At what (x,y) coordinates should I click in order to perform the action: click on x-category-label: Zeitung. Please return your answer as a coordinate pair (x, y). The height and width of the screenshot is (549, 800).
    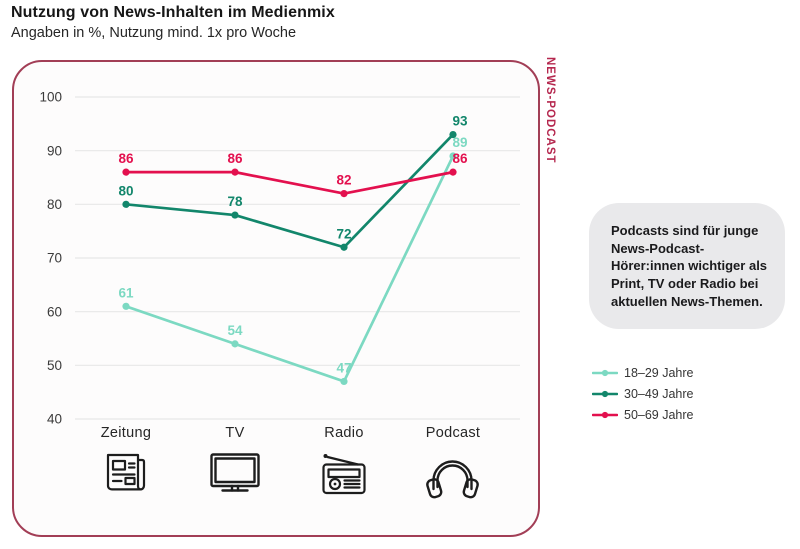
    Looking at the image, I should click on (126, 433).